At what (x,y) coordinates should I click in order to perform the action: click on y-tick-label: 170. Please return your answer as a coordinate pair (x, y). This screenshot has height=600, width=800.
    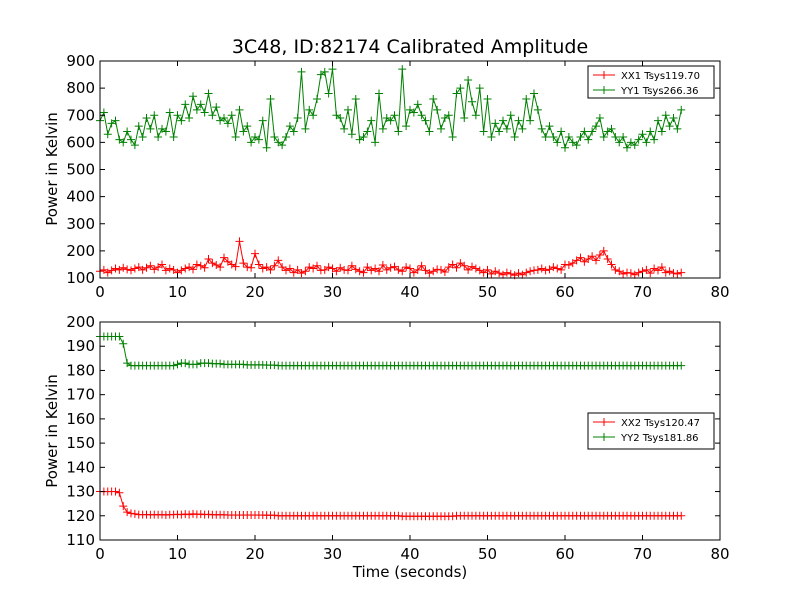
    Looking at the image, I should click on (80, 395).